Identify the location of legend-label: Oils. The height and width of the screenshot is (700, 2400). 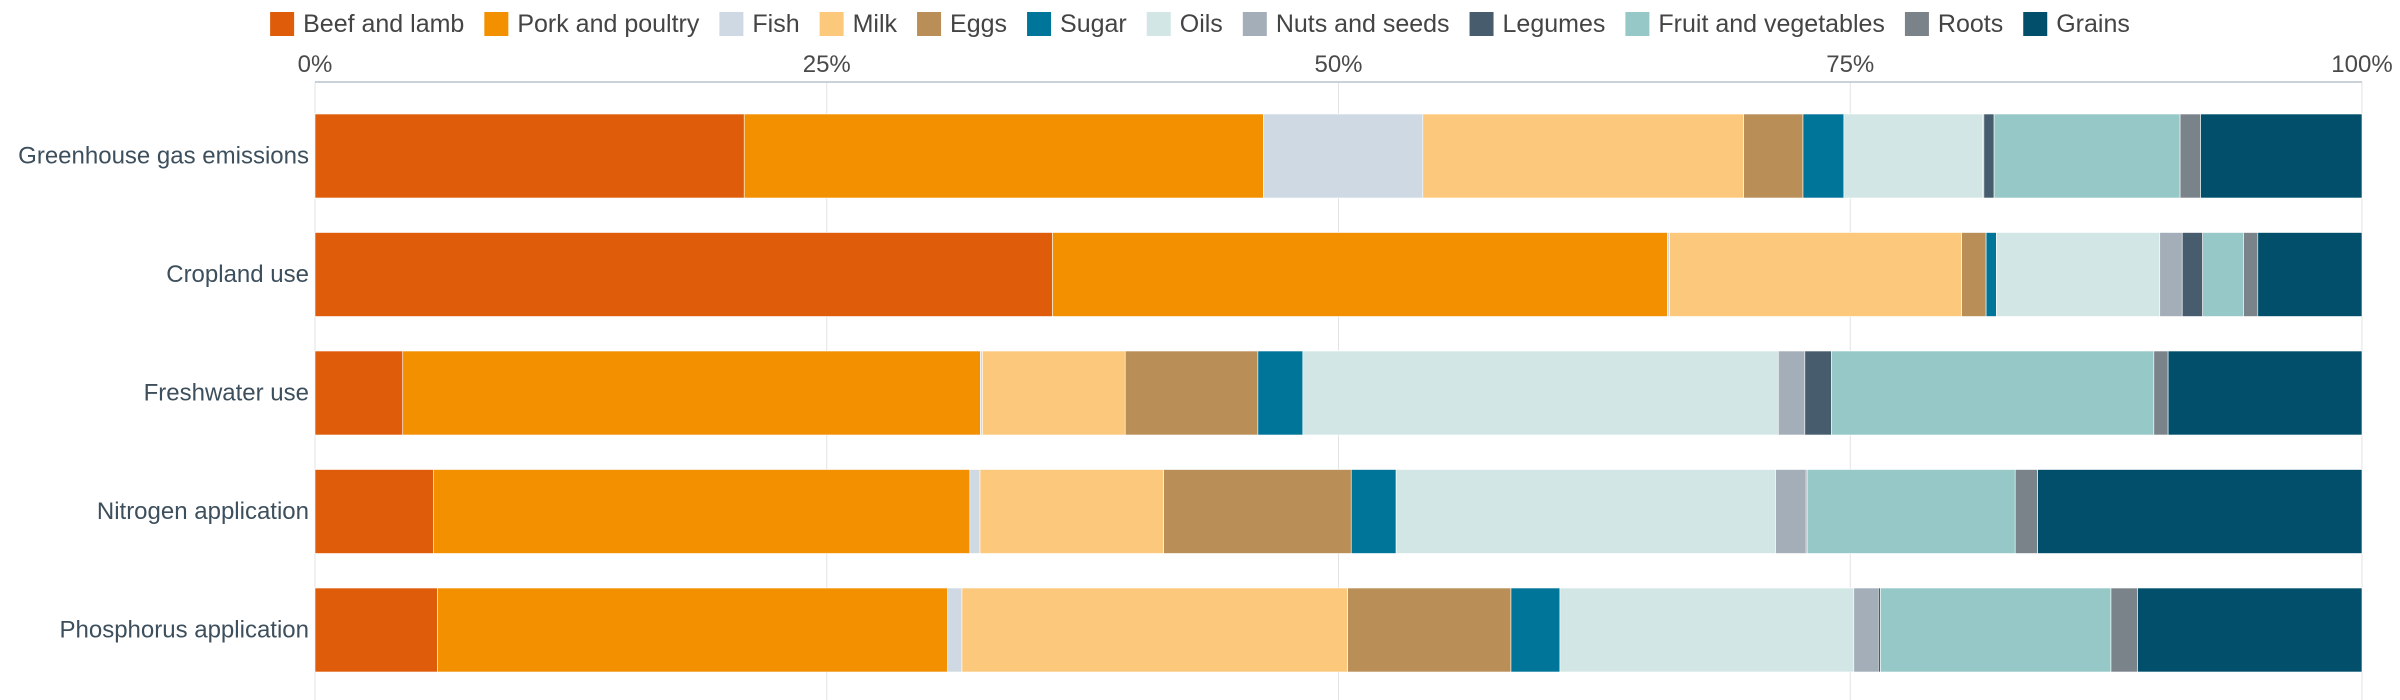
(1201, 24).